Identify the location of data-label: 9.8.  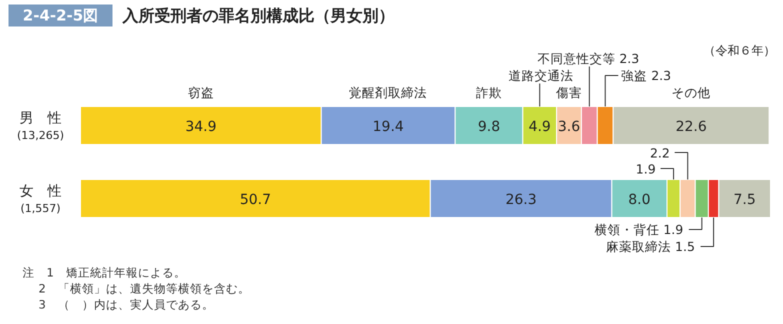
(489, 127).